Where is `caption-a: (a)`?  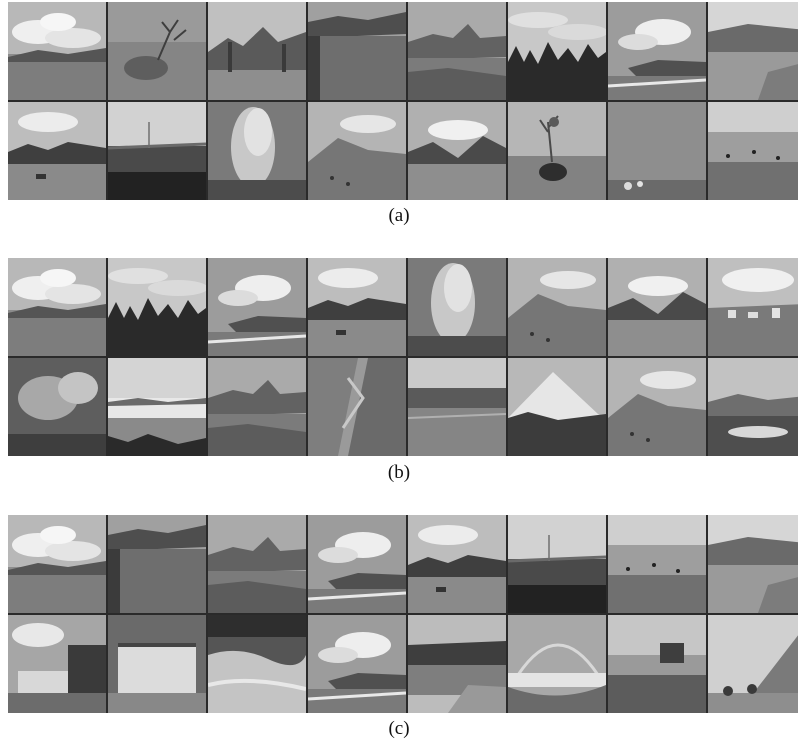 caption-a: (a) is located at coordinates (399, 215).